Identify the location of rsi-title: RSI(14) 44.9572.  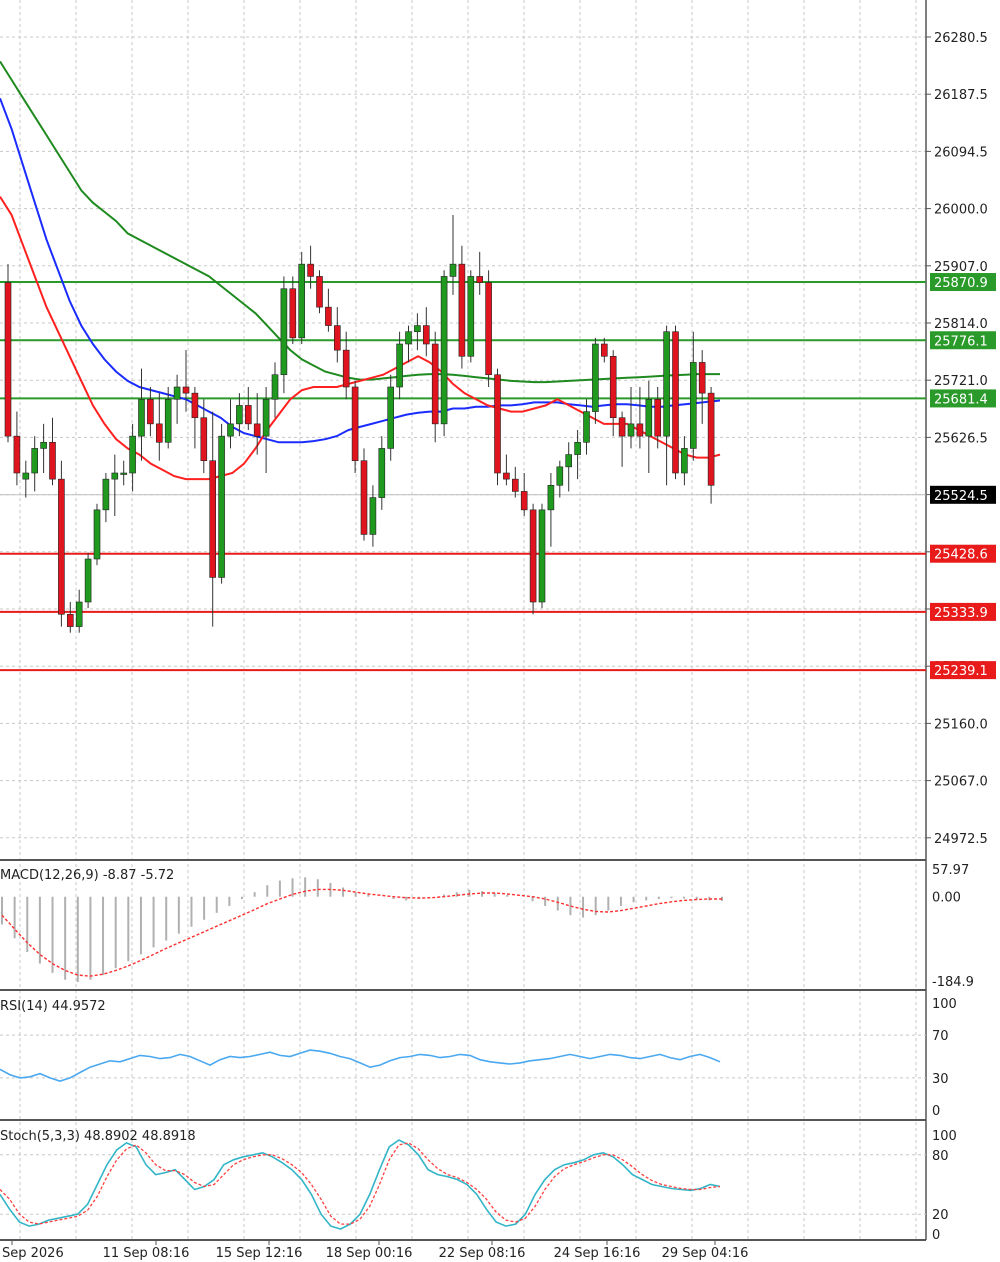
(53, 1006).